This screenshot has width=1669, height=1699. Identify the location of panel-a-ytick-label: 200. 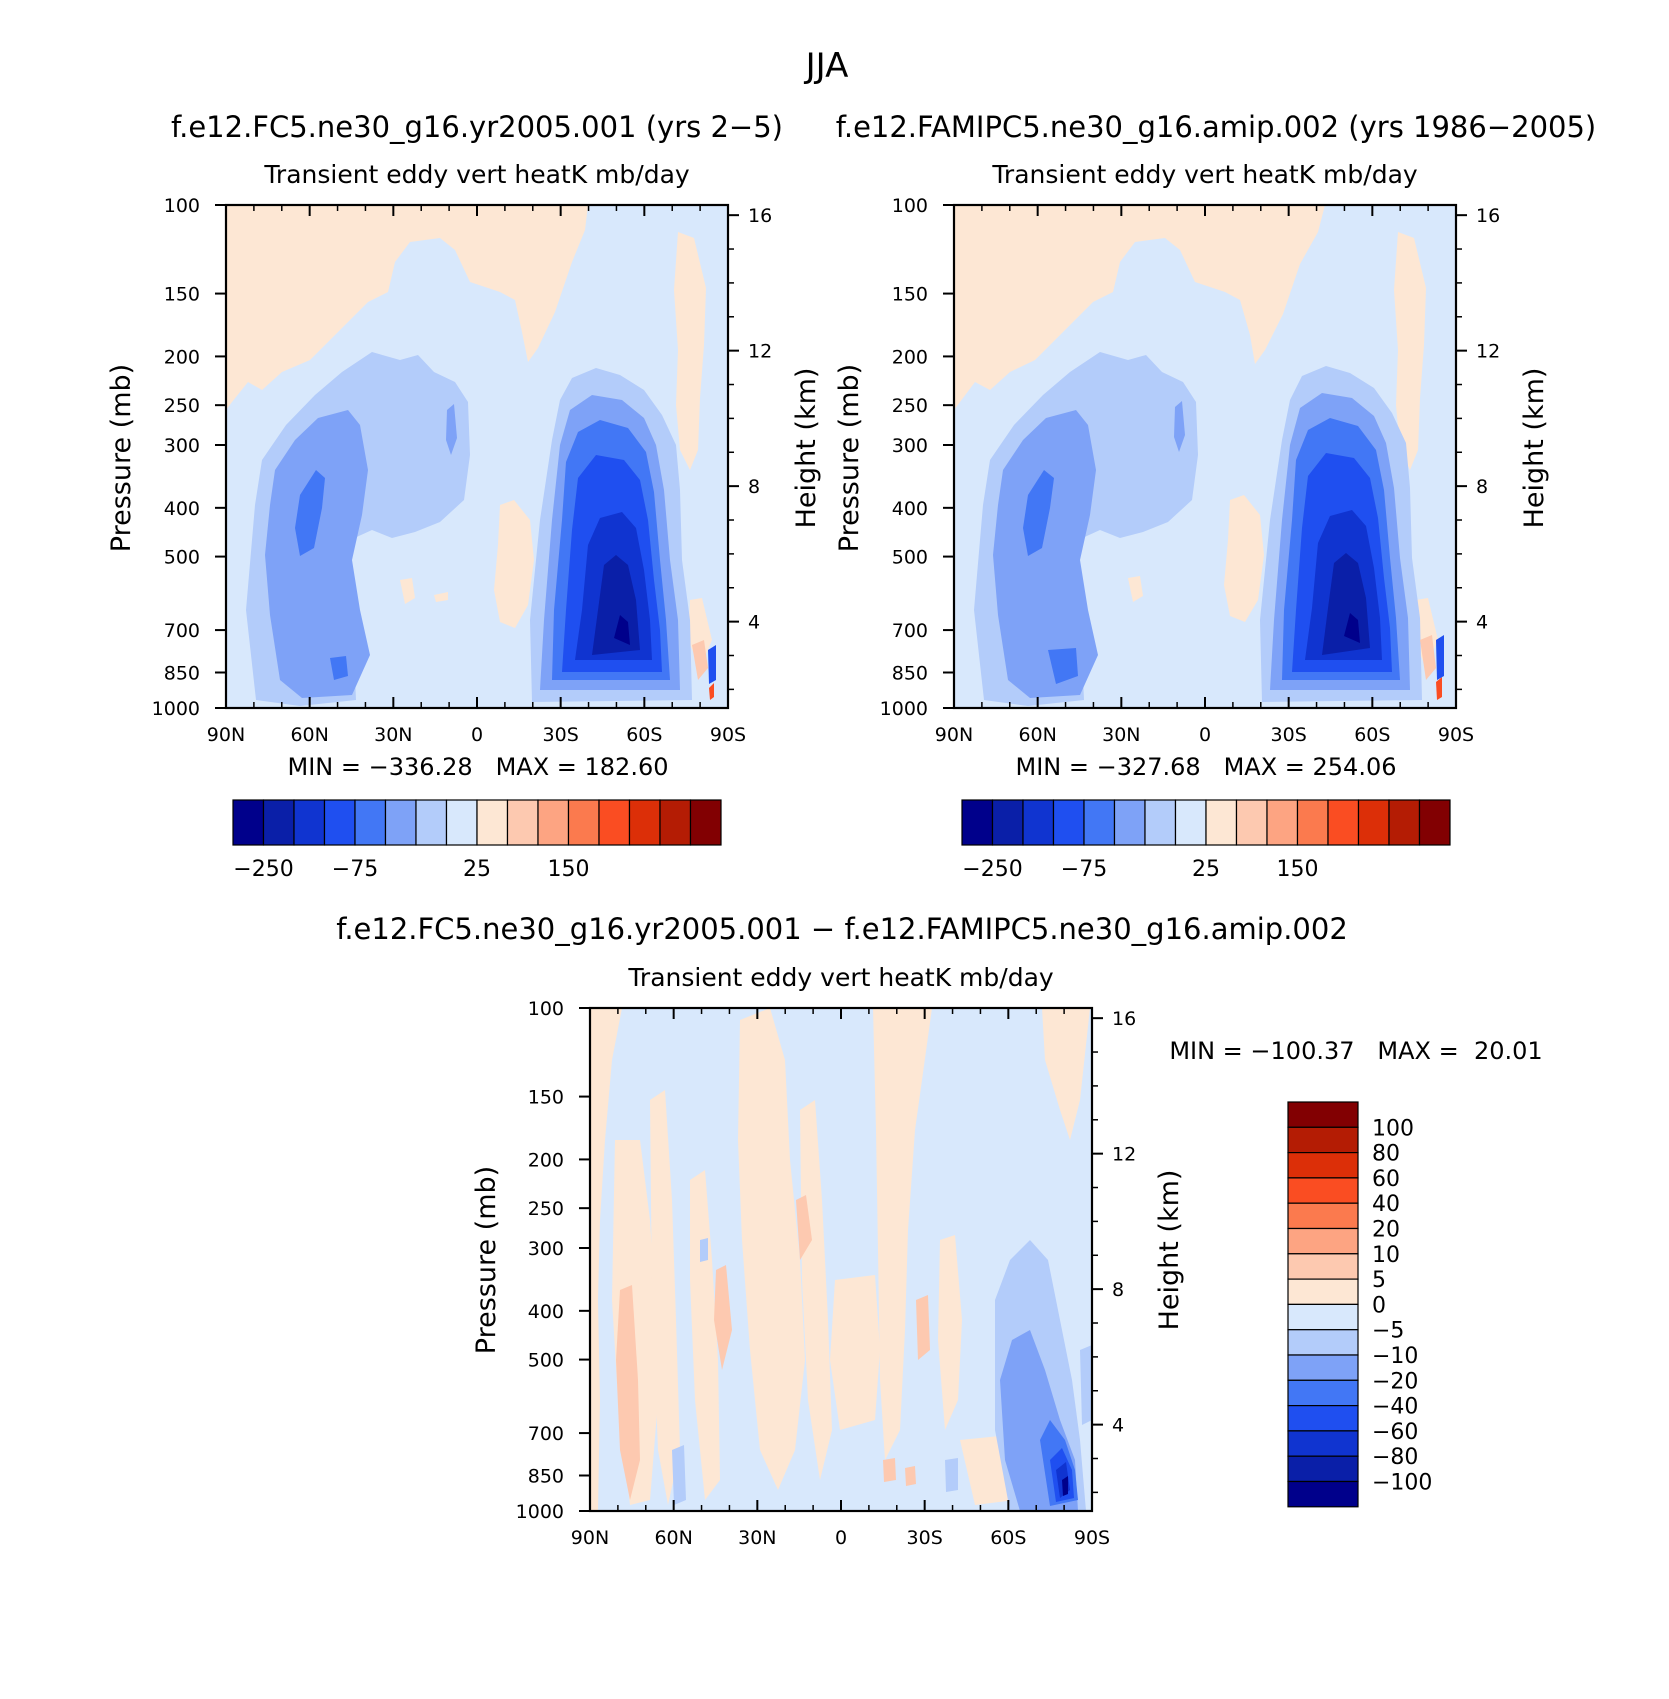
(182, 357).